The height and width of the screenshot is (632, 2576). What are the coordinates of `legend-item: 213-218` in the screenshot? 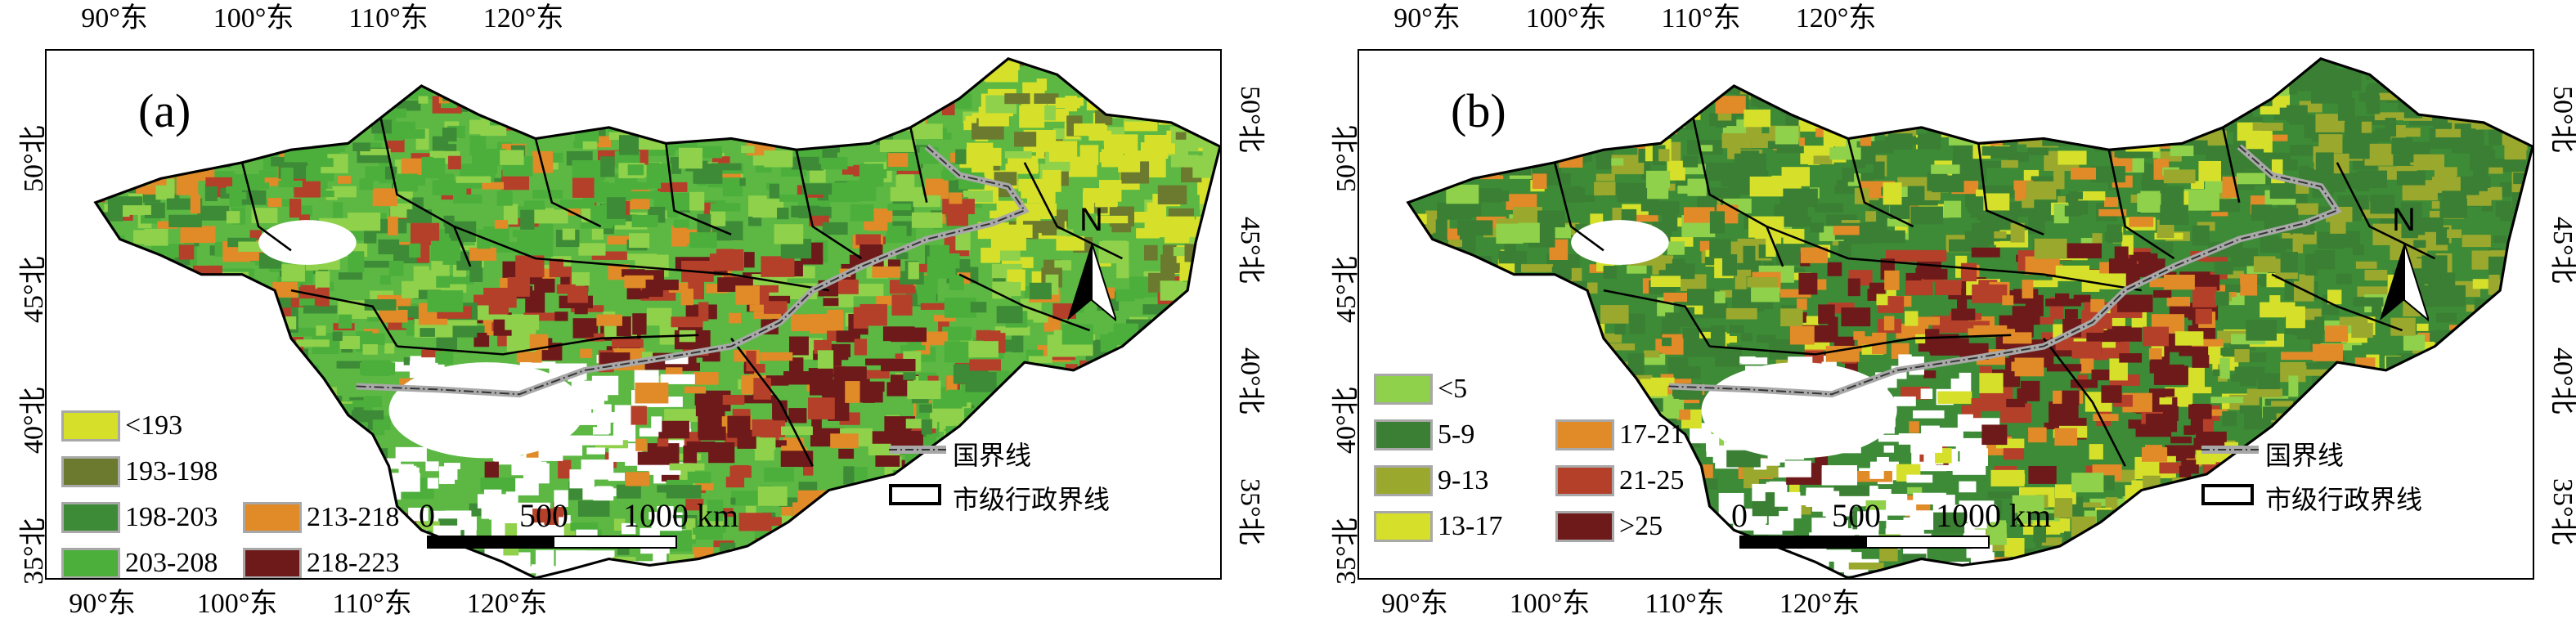 It's located at (321, 518).